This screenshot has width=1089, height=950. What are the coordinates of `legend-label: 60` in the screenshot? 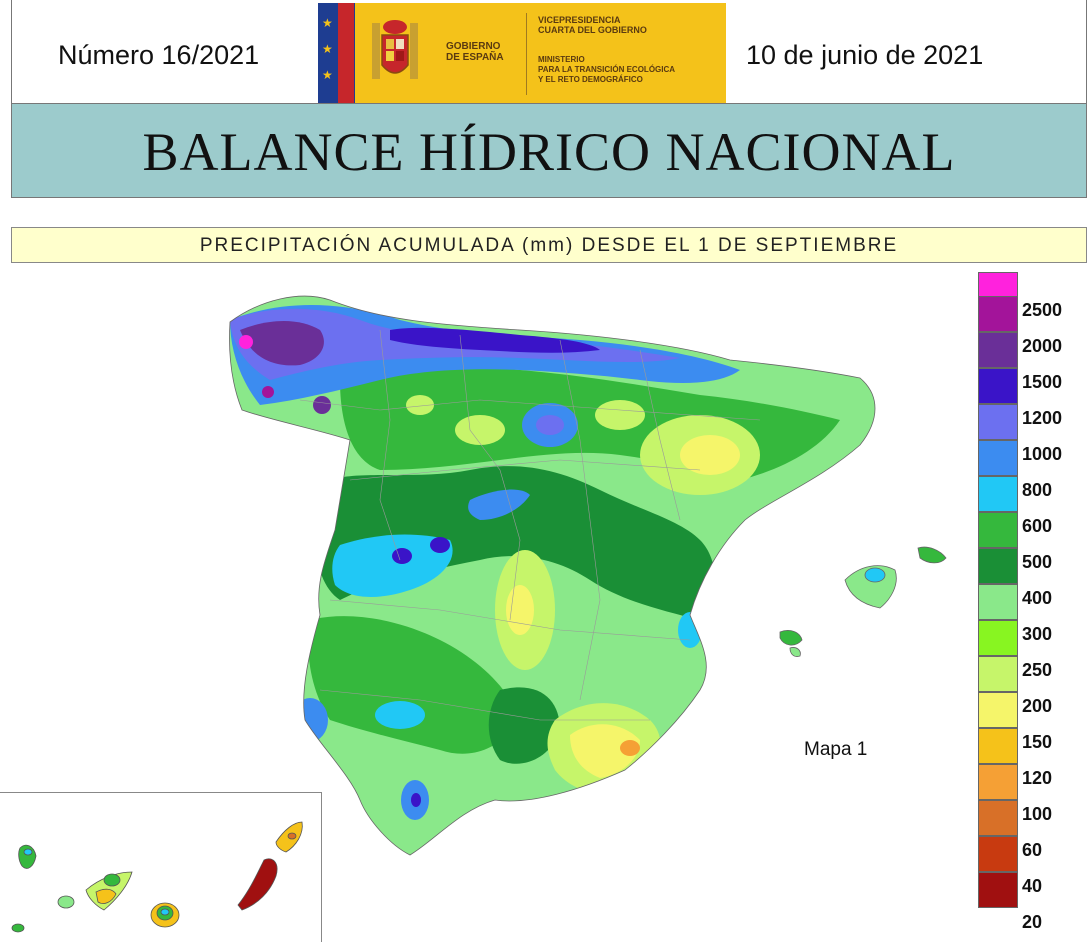 It's located at (1032, 850).